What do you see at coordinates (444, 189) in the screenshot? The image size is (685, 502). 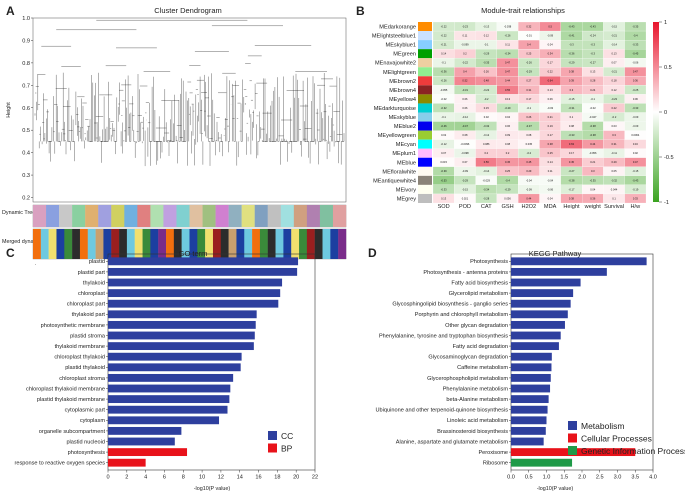 I see `heatmap-cell-value: -0.33` at bounding box center [444, 189].